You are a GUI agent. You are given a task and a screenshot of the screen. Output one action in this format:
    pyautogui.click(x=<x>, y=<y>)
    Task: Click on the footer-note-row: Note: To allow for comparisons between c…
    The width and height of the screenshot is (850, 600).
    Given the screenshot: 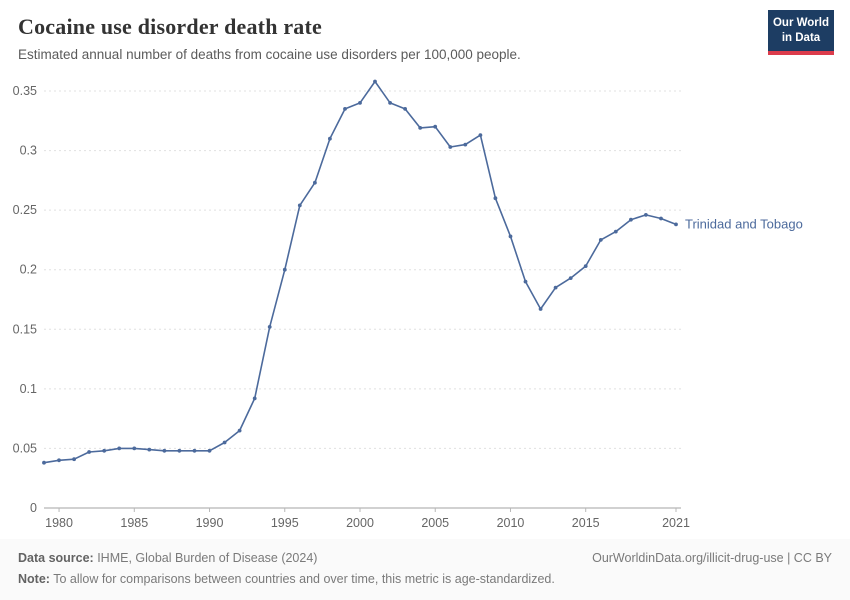 What is the action you would take?
    pyautogui.click(x=425, y=579)
    